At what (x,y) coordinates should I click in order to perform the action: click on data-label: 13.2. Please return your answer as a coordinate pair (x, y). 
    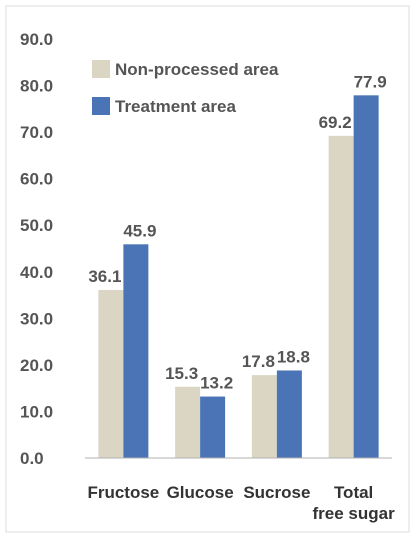
    Looking at the image, I should click on (216, 383).